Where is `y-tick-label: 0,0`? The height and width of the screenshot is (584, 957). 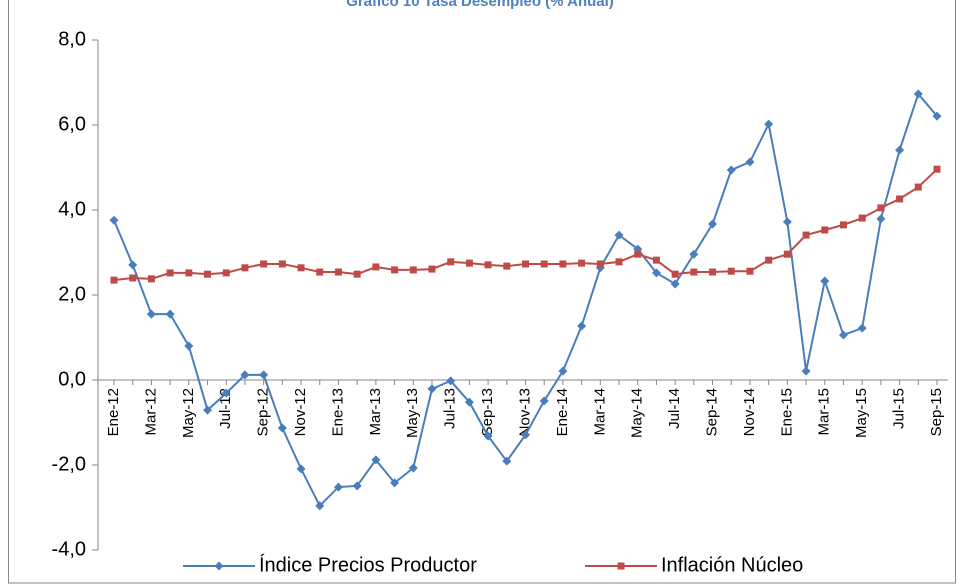 y-tick-label: 0,0 is located at coordinates (72, 379).